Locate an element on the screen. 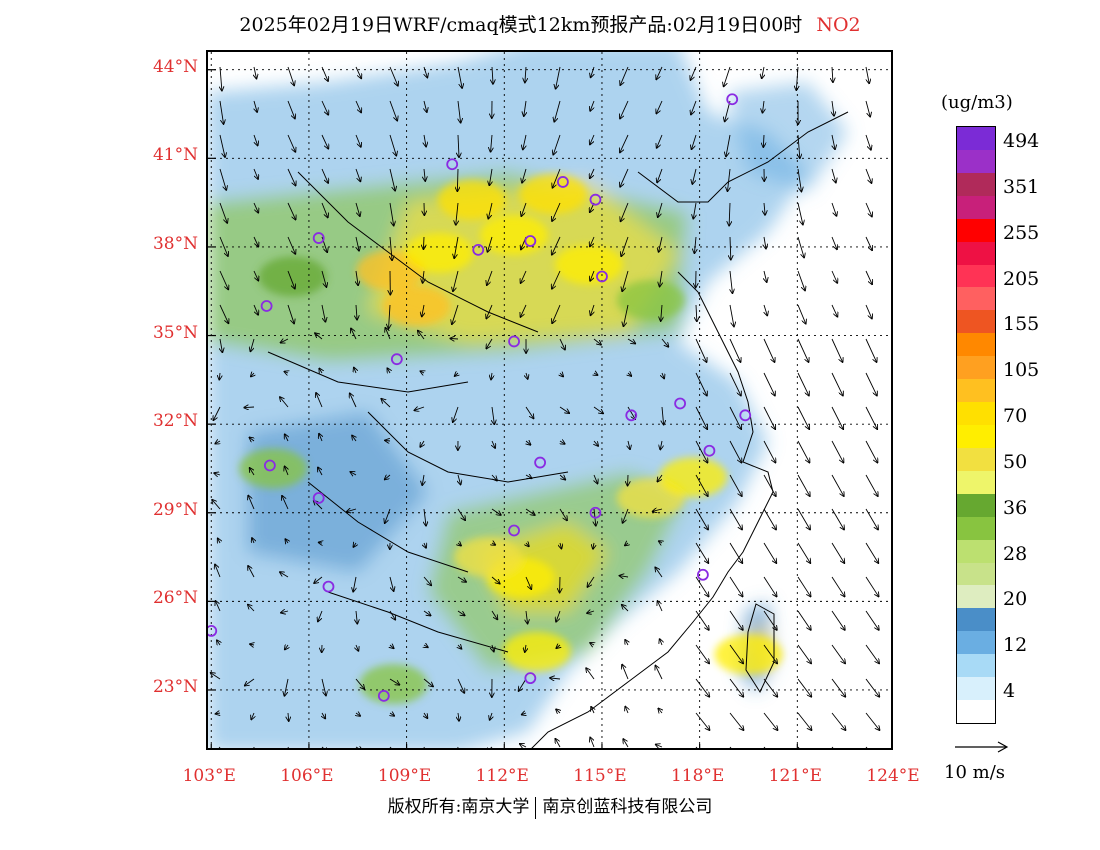 Image resolution: width=1100 pixels, height=850 pixels. longitude-label: 112°E is located at coordinates (502, 776).